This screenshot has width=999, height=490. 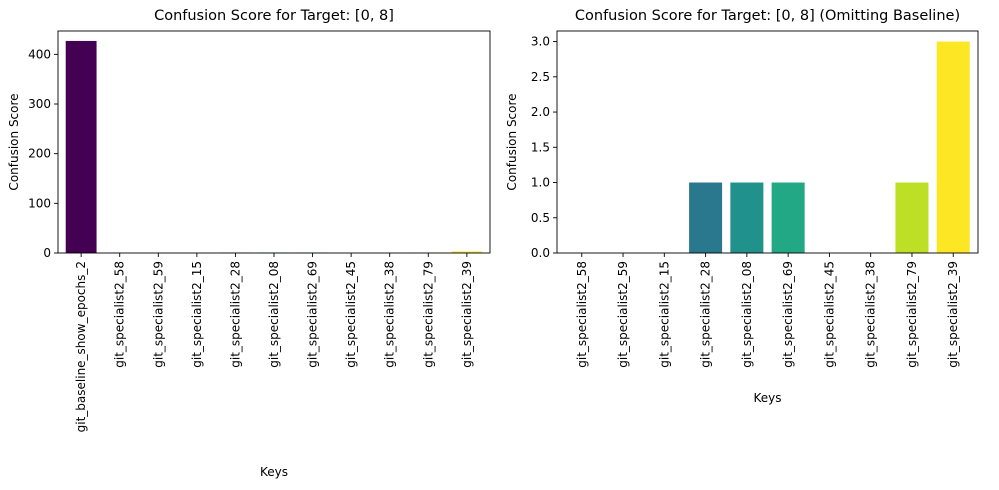 I want to click on chart-title: Confusion Score for Target: [0, 8], so click(x=274, y=16).